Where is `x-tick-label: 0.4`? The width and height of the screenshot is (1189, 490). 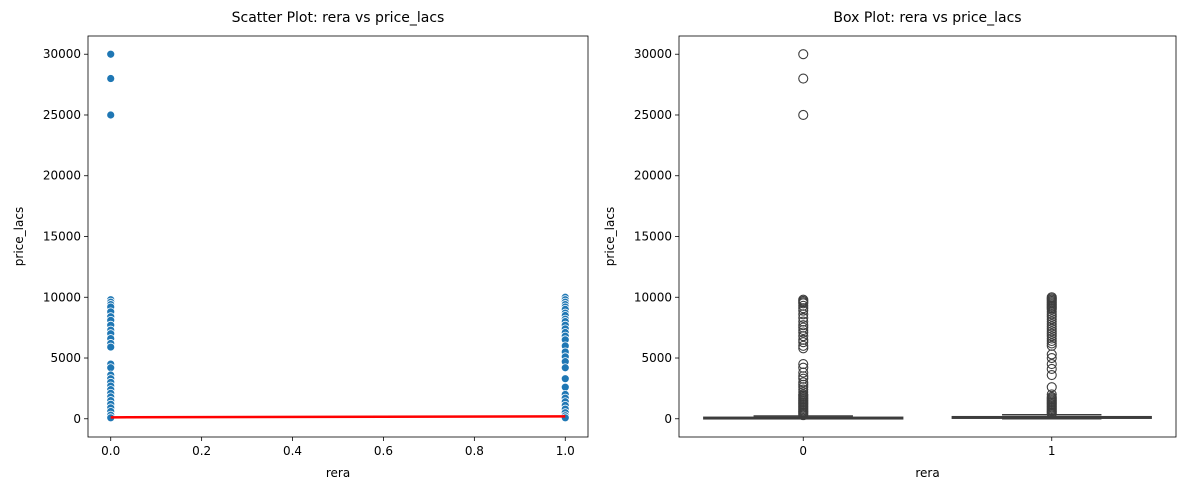
x-tick-label: 0.4 is located at coordinates (292, 451).